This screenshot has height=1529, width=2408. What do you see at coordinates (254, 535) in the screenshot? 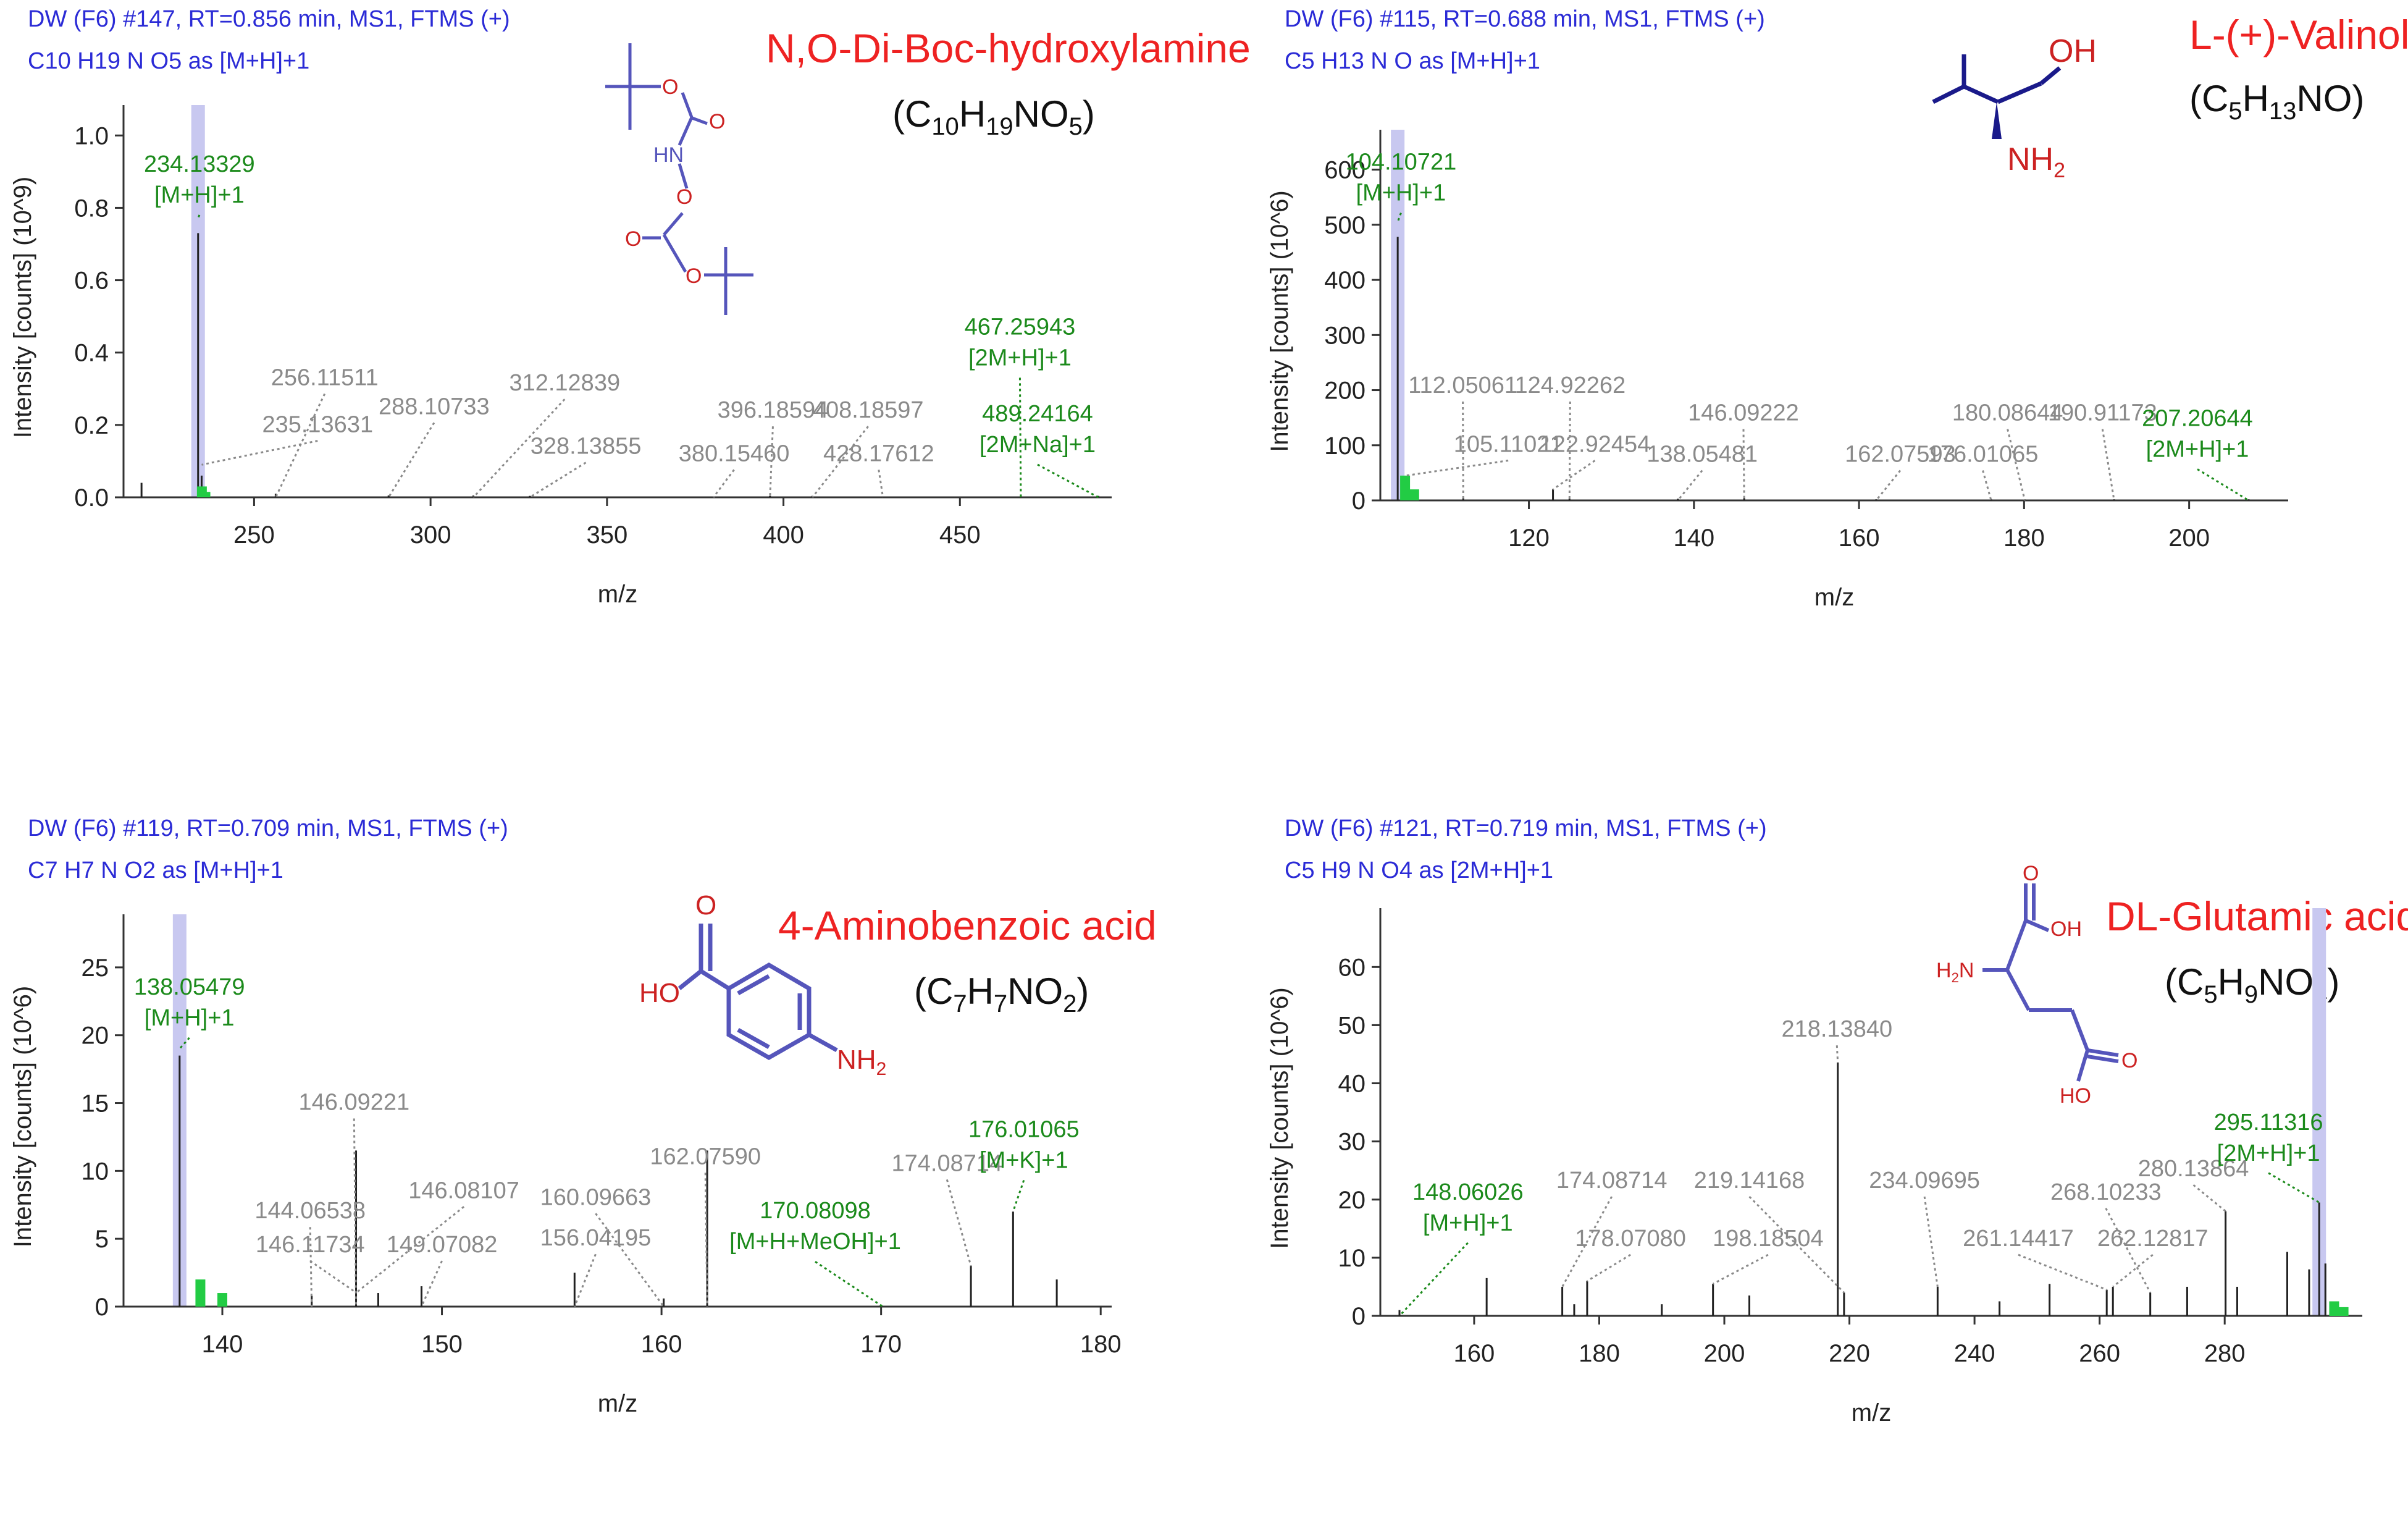
I see `x-tick-label: 250` at bounding box center [254, 535].